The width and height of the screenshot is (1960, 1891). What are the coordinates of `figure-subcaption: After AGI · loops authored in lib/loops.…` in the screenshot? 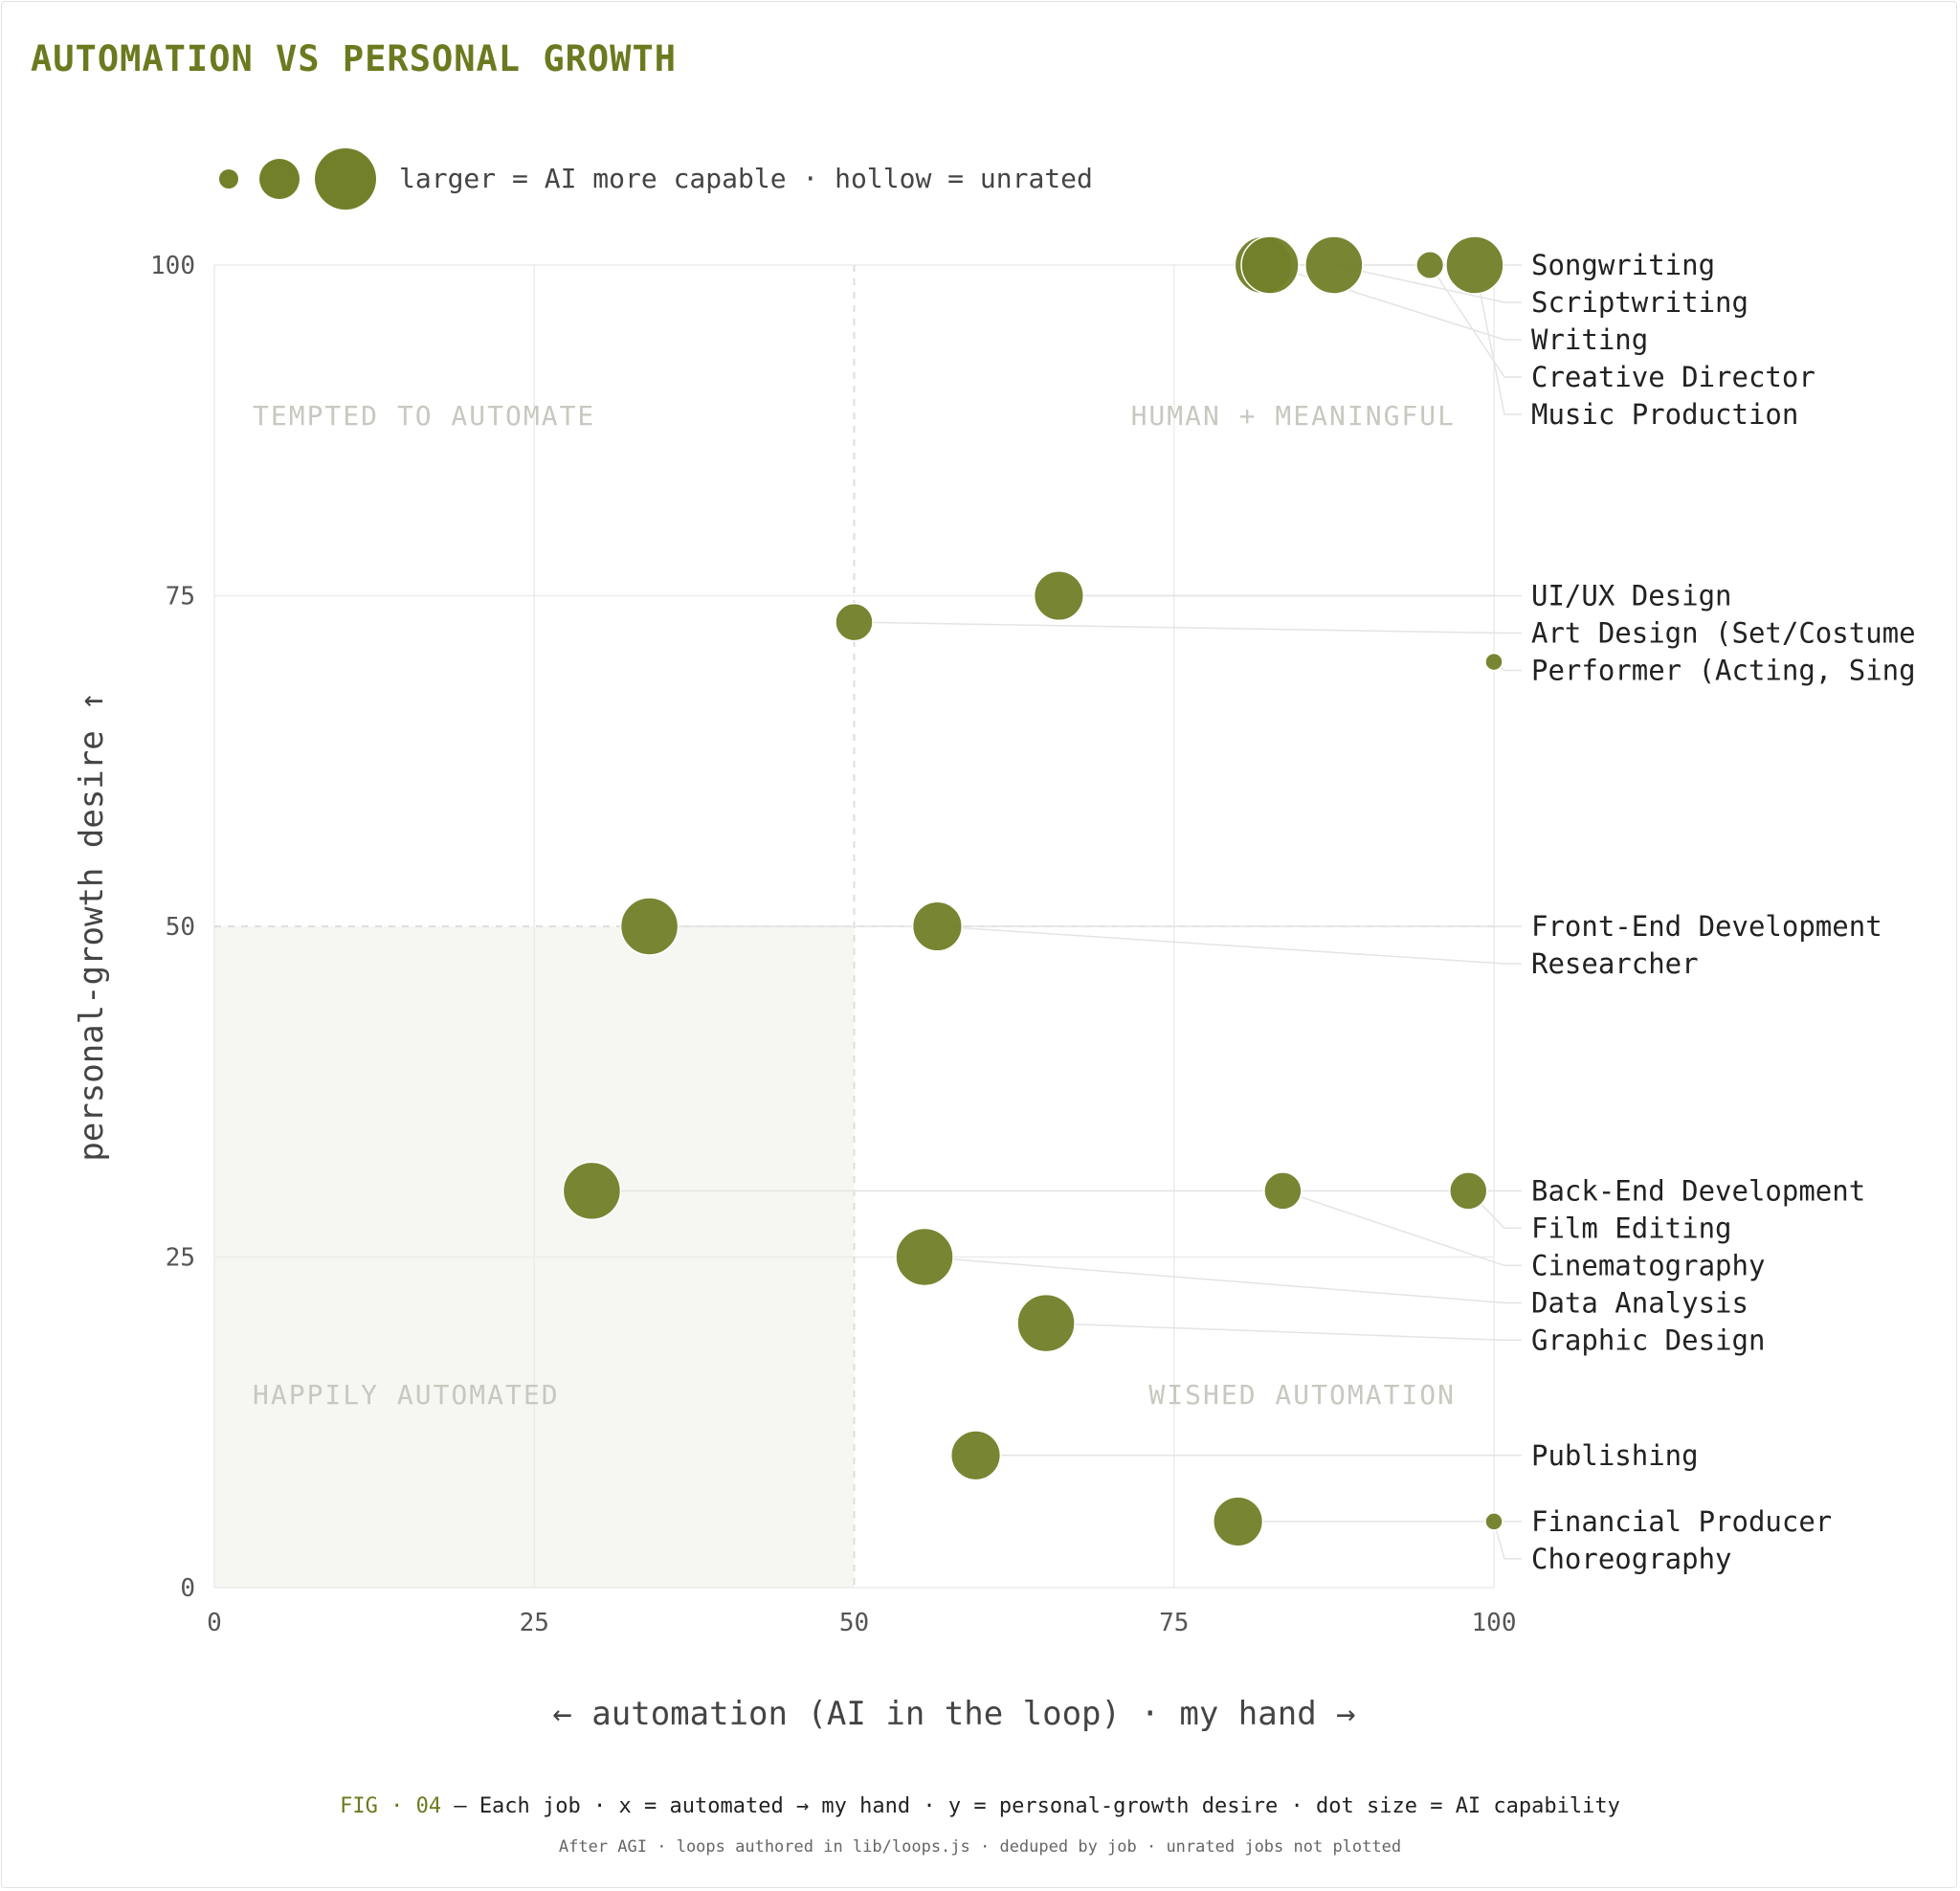 It's located at (980, 1847).